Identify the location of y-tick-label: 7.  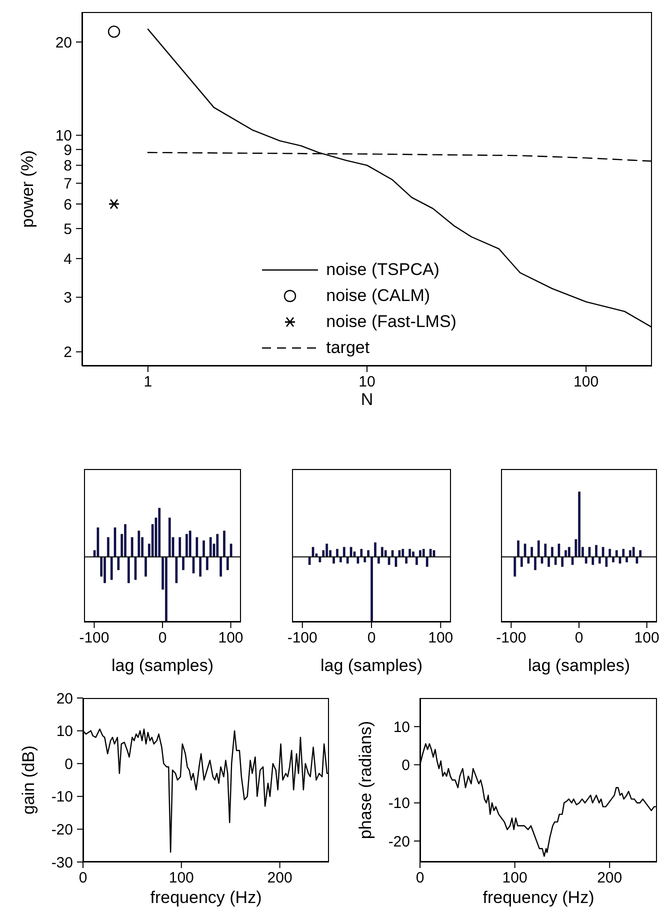
(68, 184).